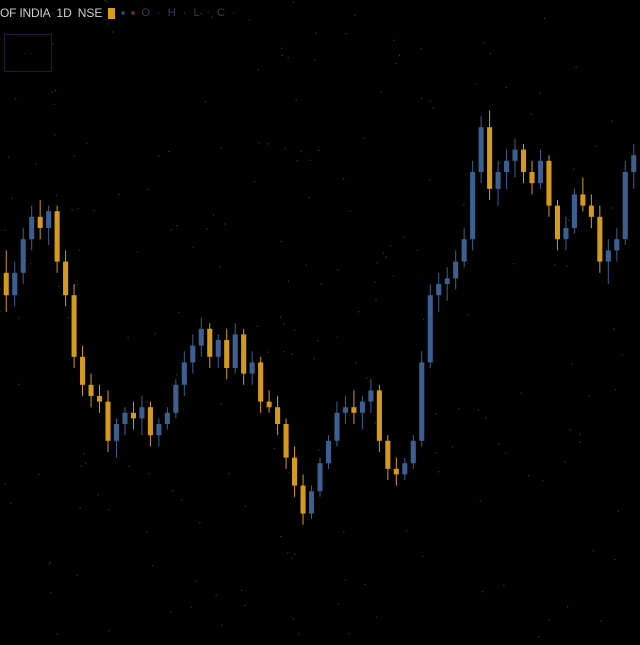 The image size is (640, 645). Describe the element at coordinates (64, 13) in the screenshot. I see `interval-label: 1D` at that location.